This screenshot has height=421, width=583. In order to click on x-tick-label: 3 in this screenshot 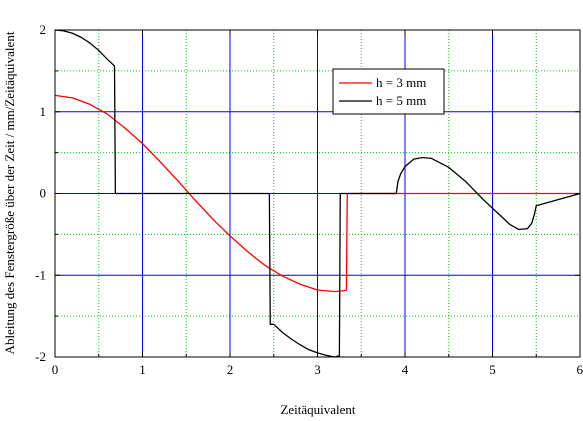, I will do `click(317, 369)`.